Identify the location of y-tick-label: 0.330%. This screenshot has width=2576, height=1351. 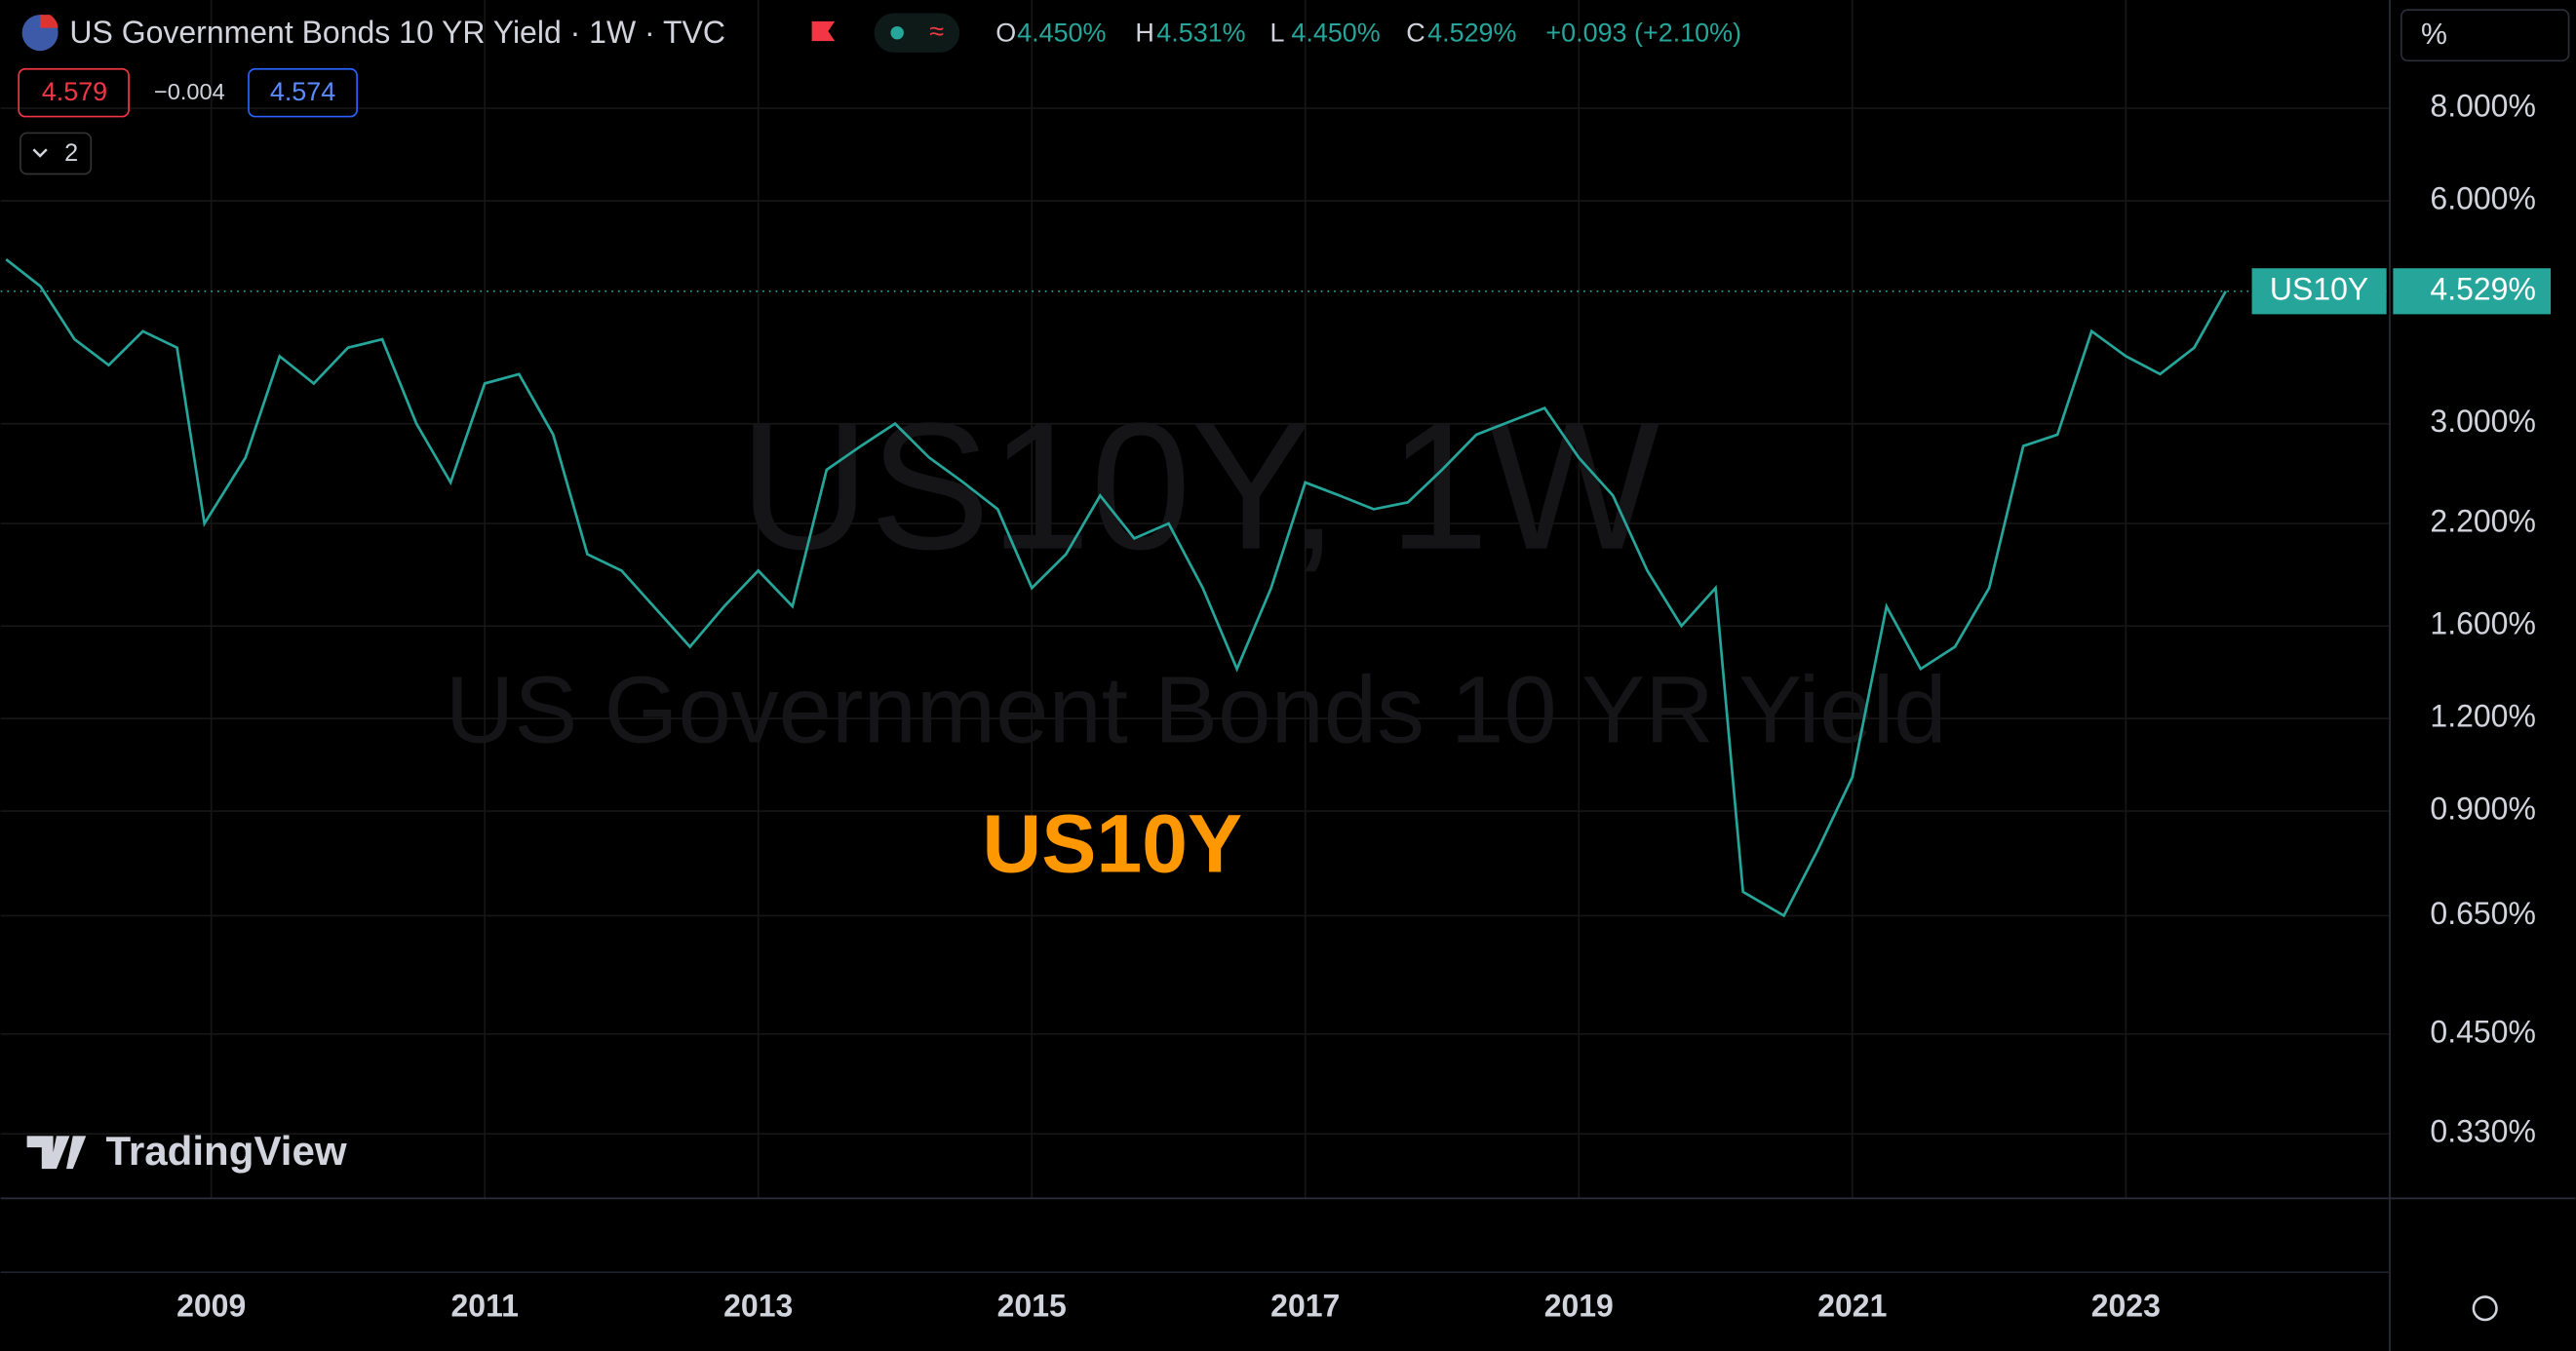
(2482, 1131).